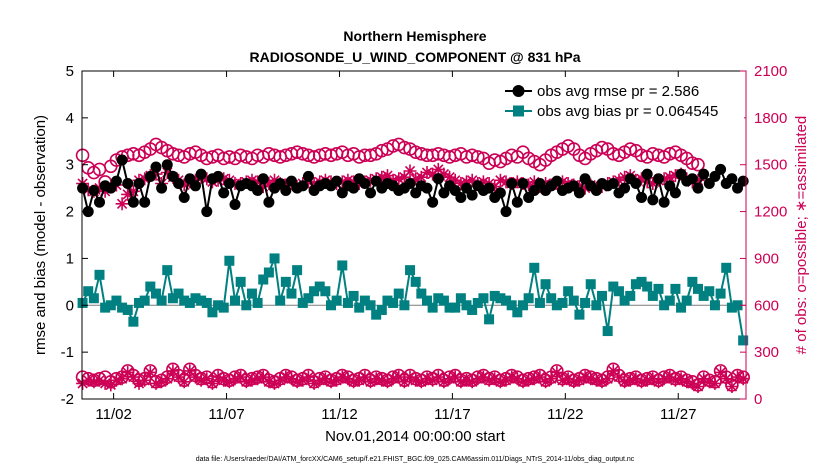 The image size is (830, 470). What do you see at coordinates (413, 186) in the screenshot?
I see `series-rmse` at bounding box center [413, 186].